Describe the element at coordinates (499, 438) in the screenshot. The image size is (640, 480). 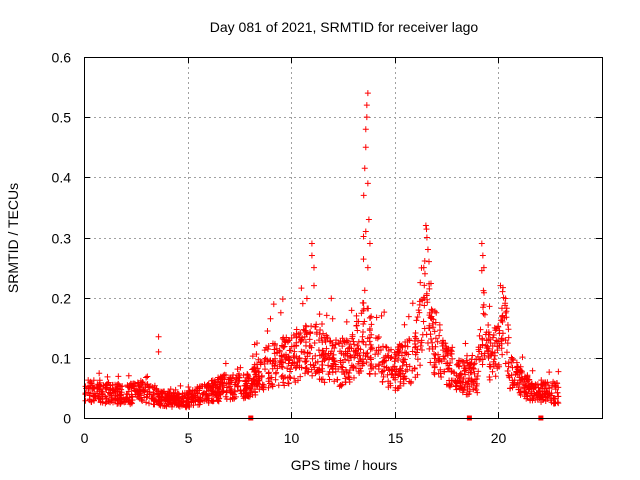
I see `x-tick-label: 20` at that location.